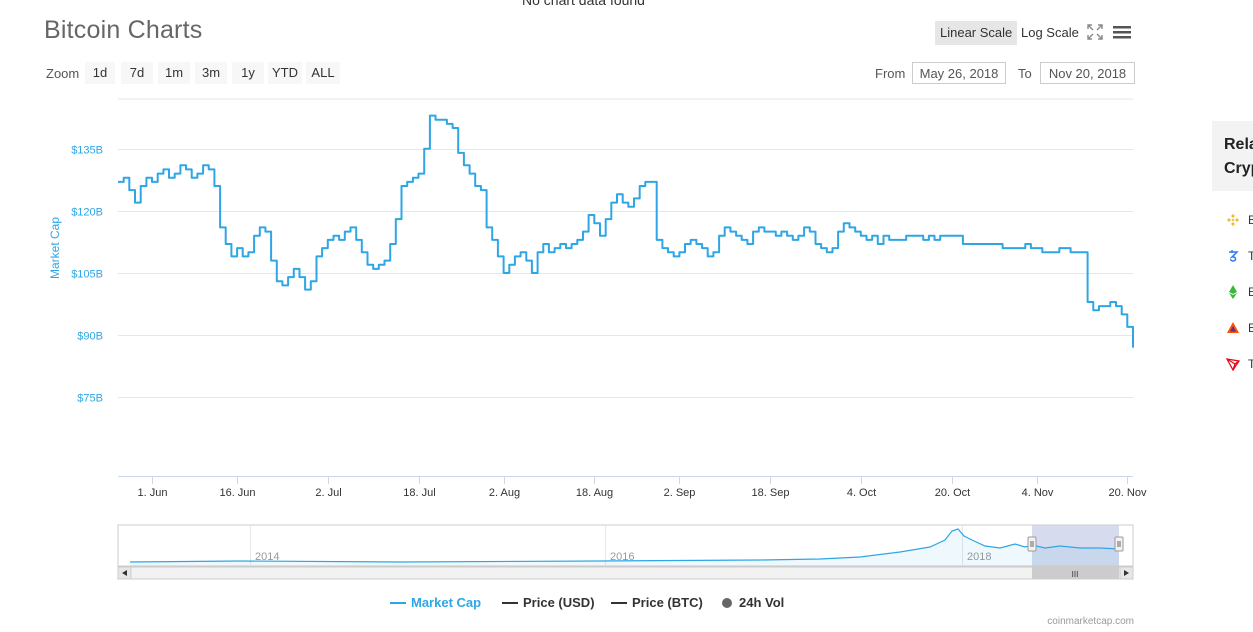  What do you see at coordinates (100, 73) in the screenshot?
I see `zoom-1d-button: 1d` at bounding box center [100, 73].